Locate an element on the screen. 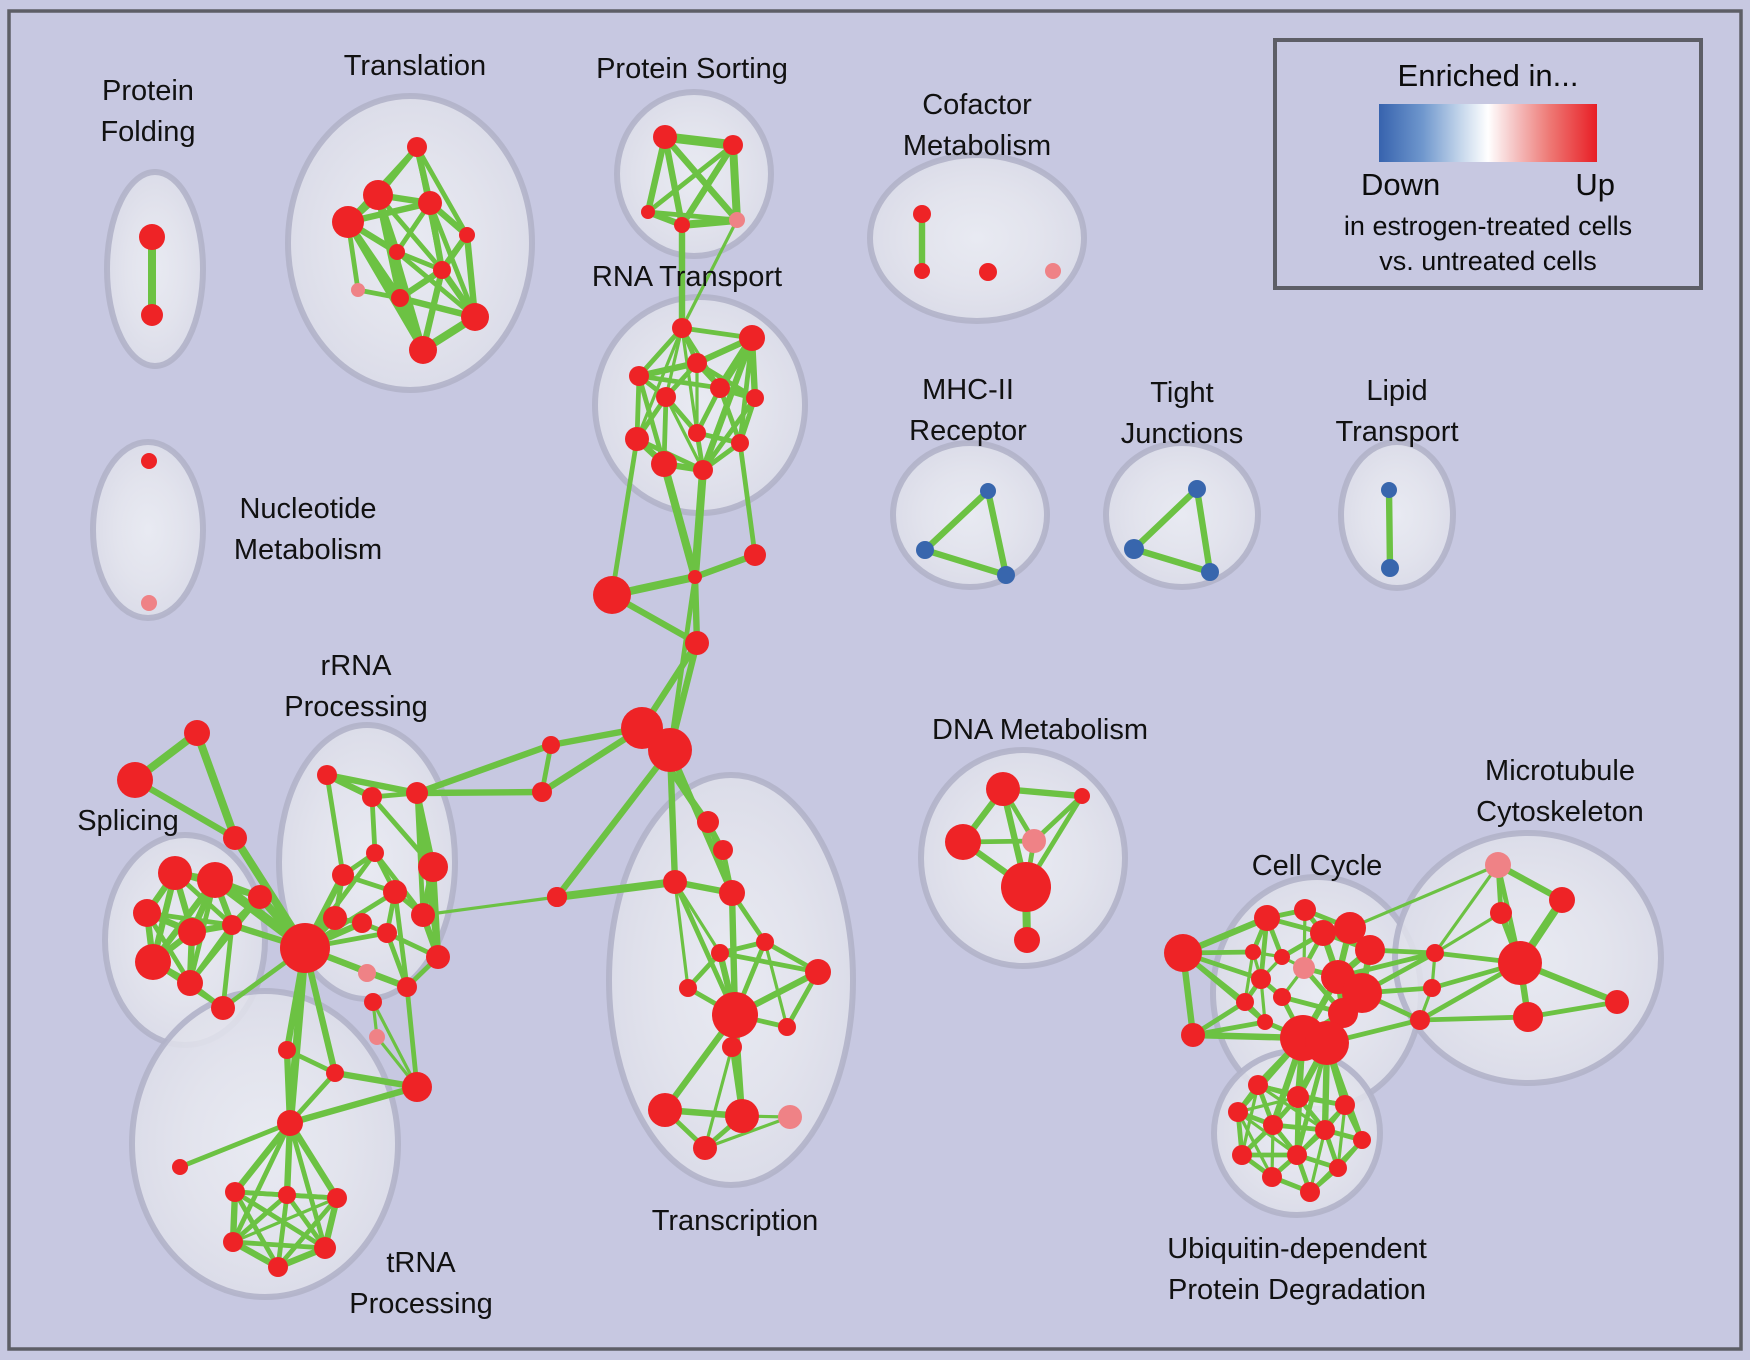  network-node-dm is located at coordinates (1082, 796).